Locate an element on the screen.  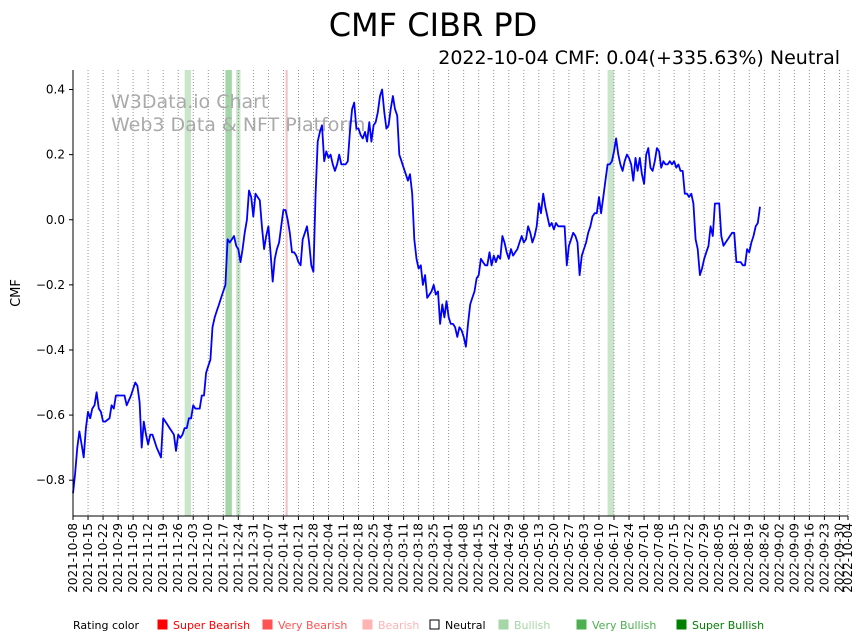
x-tick-label: 2022-04-22 is located at coordinates (494, 558).